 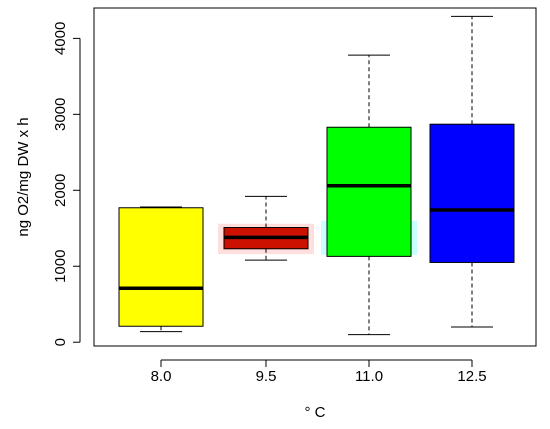 What do you see at coordinates (266, 376) in the screenshot?
I see `x-tick-label: 9.5` at bounding box center [266, 376].